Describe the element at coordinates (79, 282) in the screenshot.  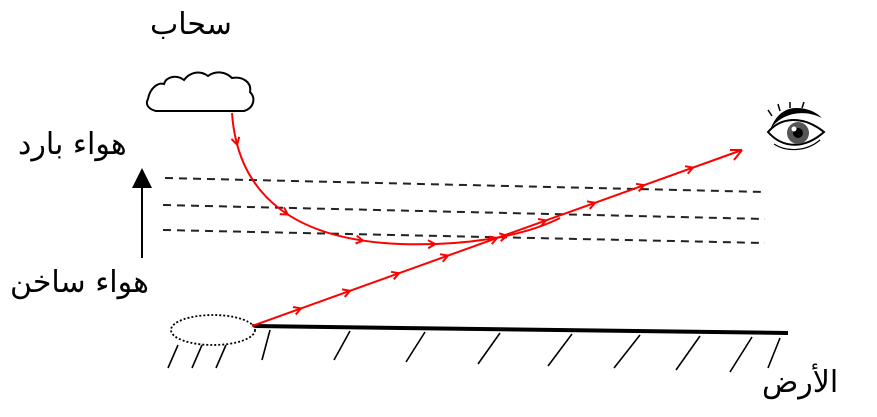
I see `hot-air-label: هواء ساخن` at that location.